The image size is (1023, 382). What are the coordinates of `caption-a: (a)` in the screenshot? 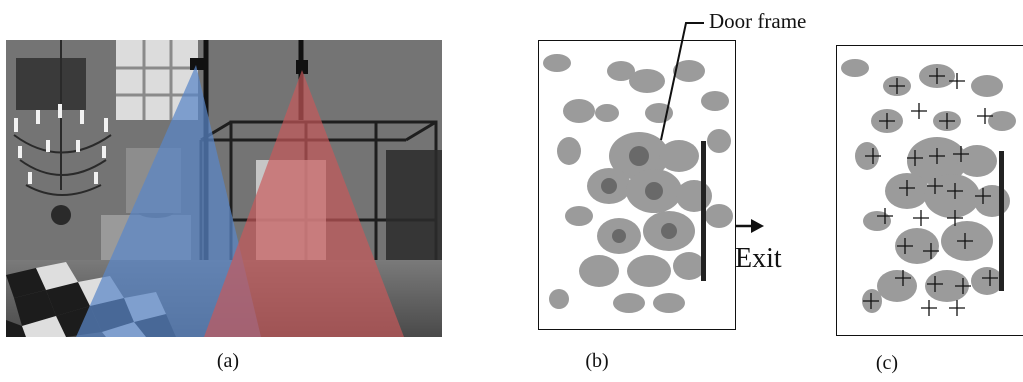 It's located at (228, 361).